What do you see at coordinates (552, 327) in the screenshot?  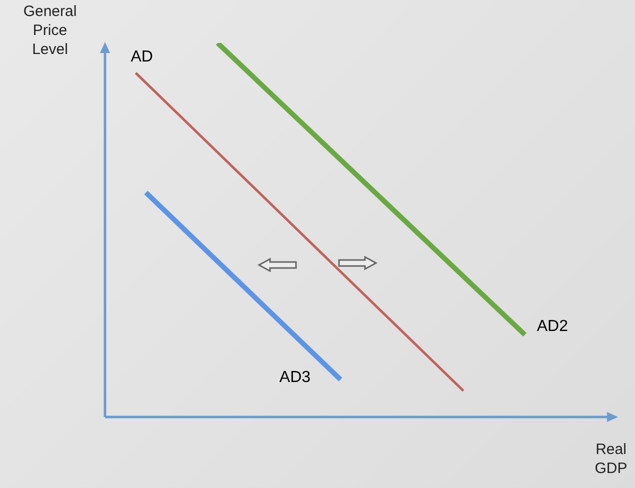 I see `series-label: AD2` at bounding box center [552, 327].